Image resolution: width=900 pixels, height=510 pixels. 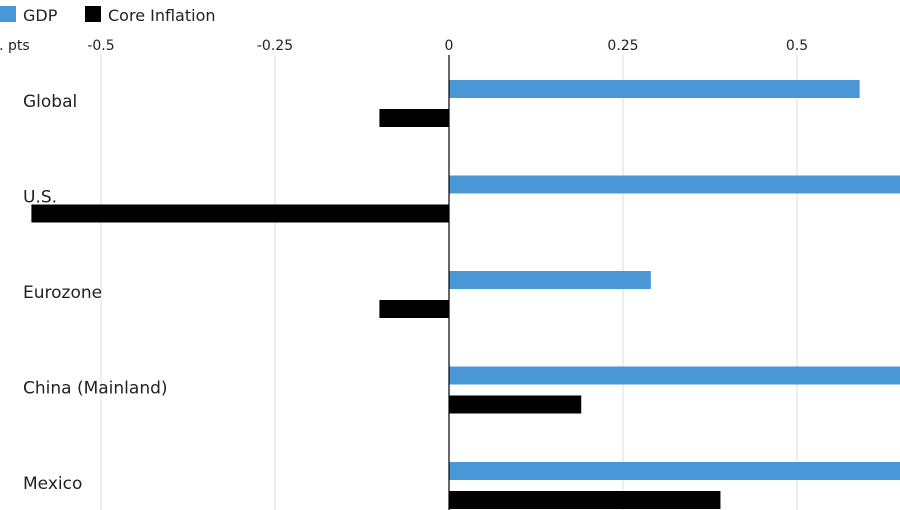 What do you see at coordinates (40, 15) in the screenshot?
I see `legend-label: GDP` at bounding box center [40, 15].